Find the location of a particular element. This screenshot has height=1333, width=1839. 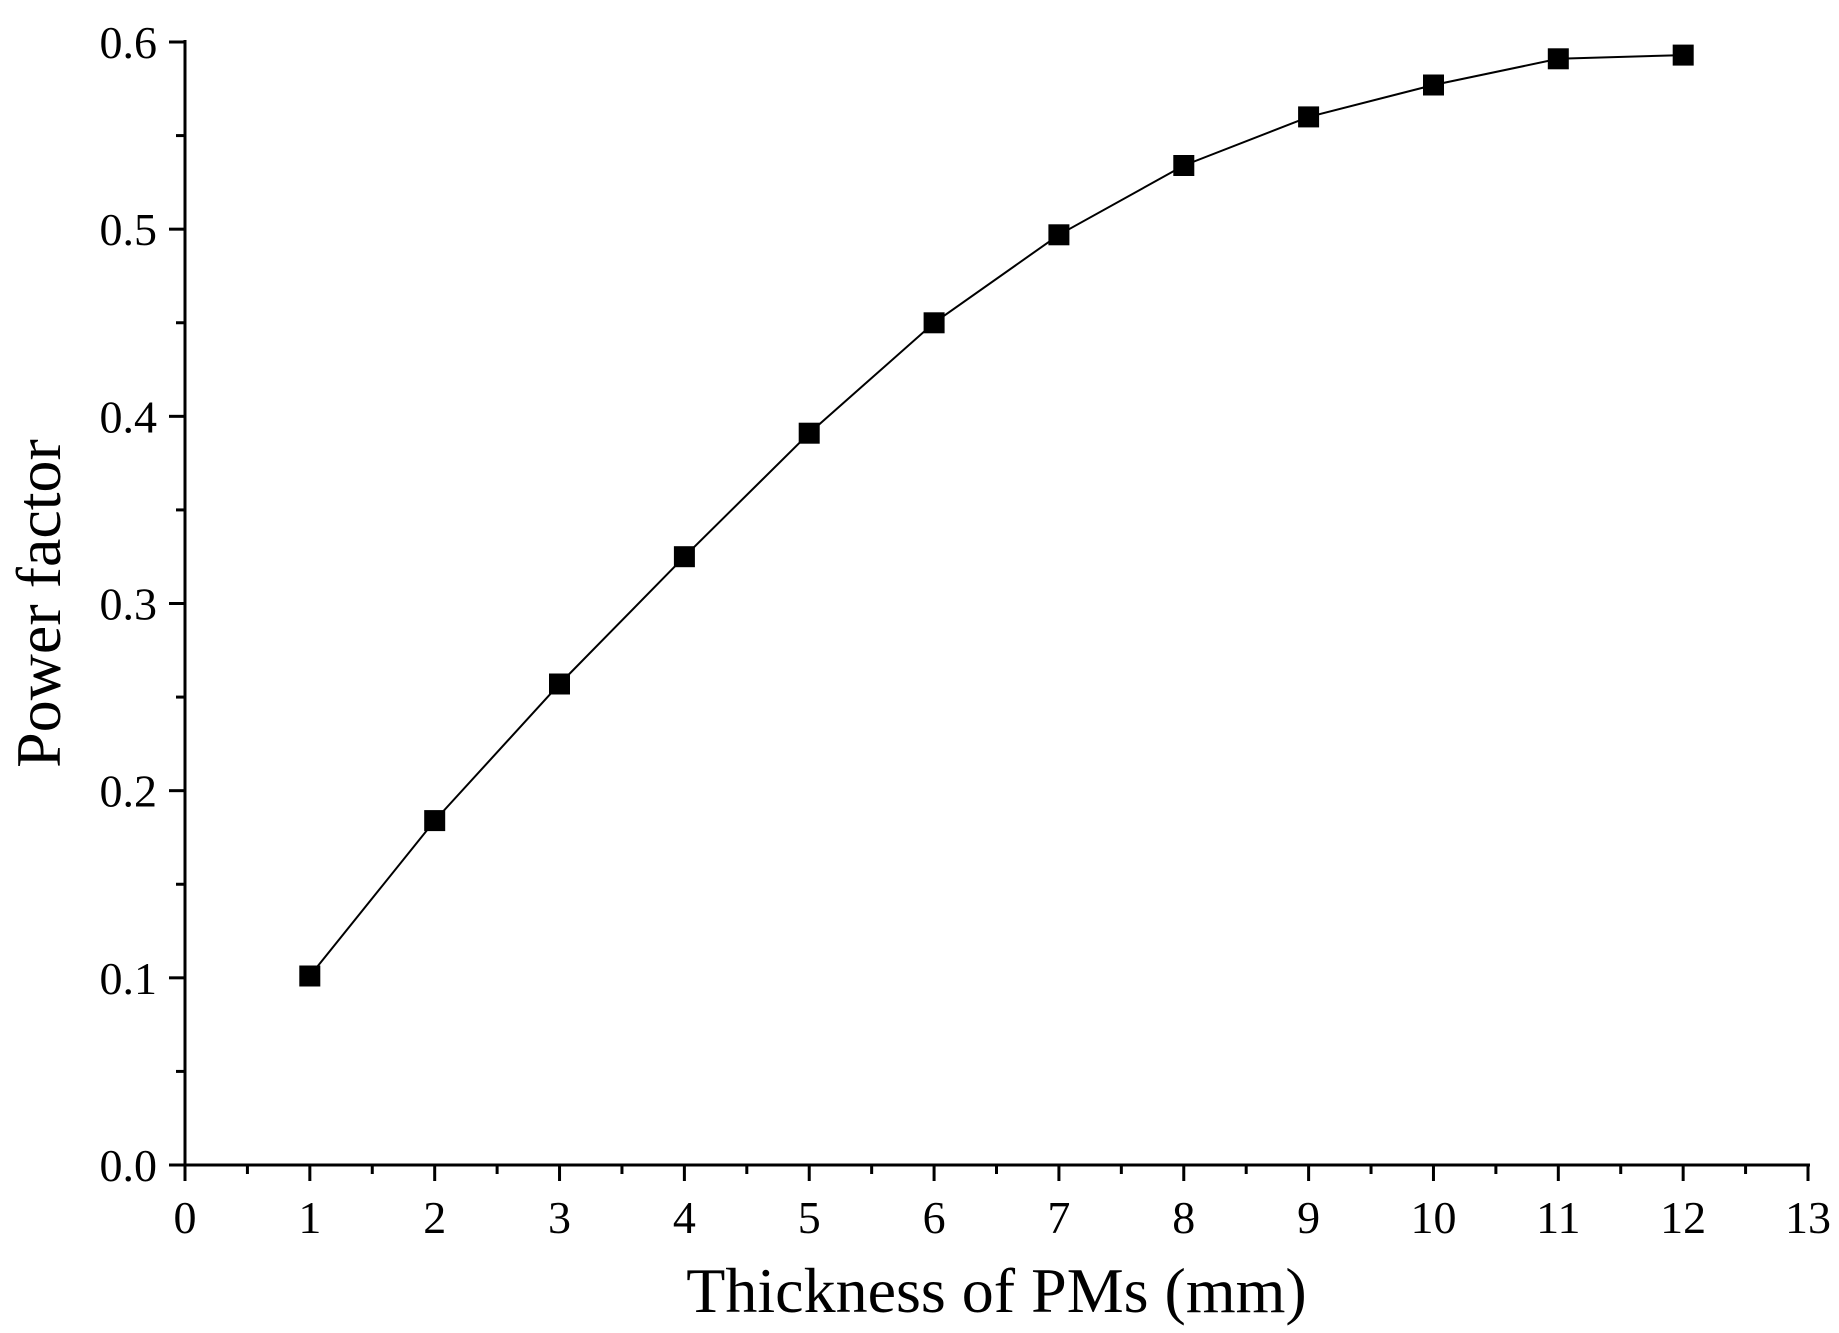

x-tick-label: 5 is located at coordinates (809, 1217).